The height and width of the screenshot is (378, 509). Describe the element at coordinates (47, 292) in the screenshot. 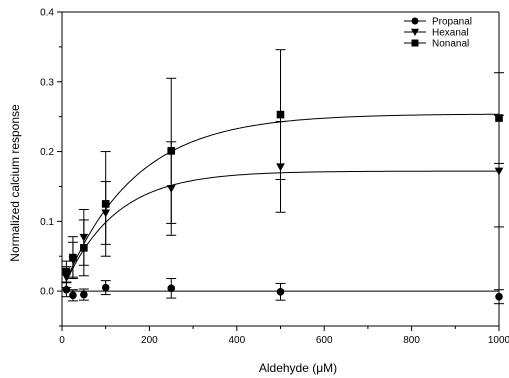

I see `y-tick-label: 0.0` at that location.